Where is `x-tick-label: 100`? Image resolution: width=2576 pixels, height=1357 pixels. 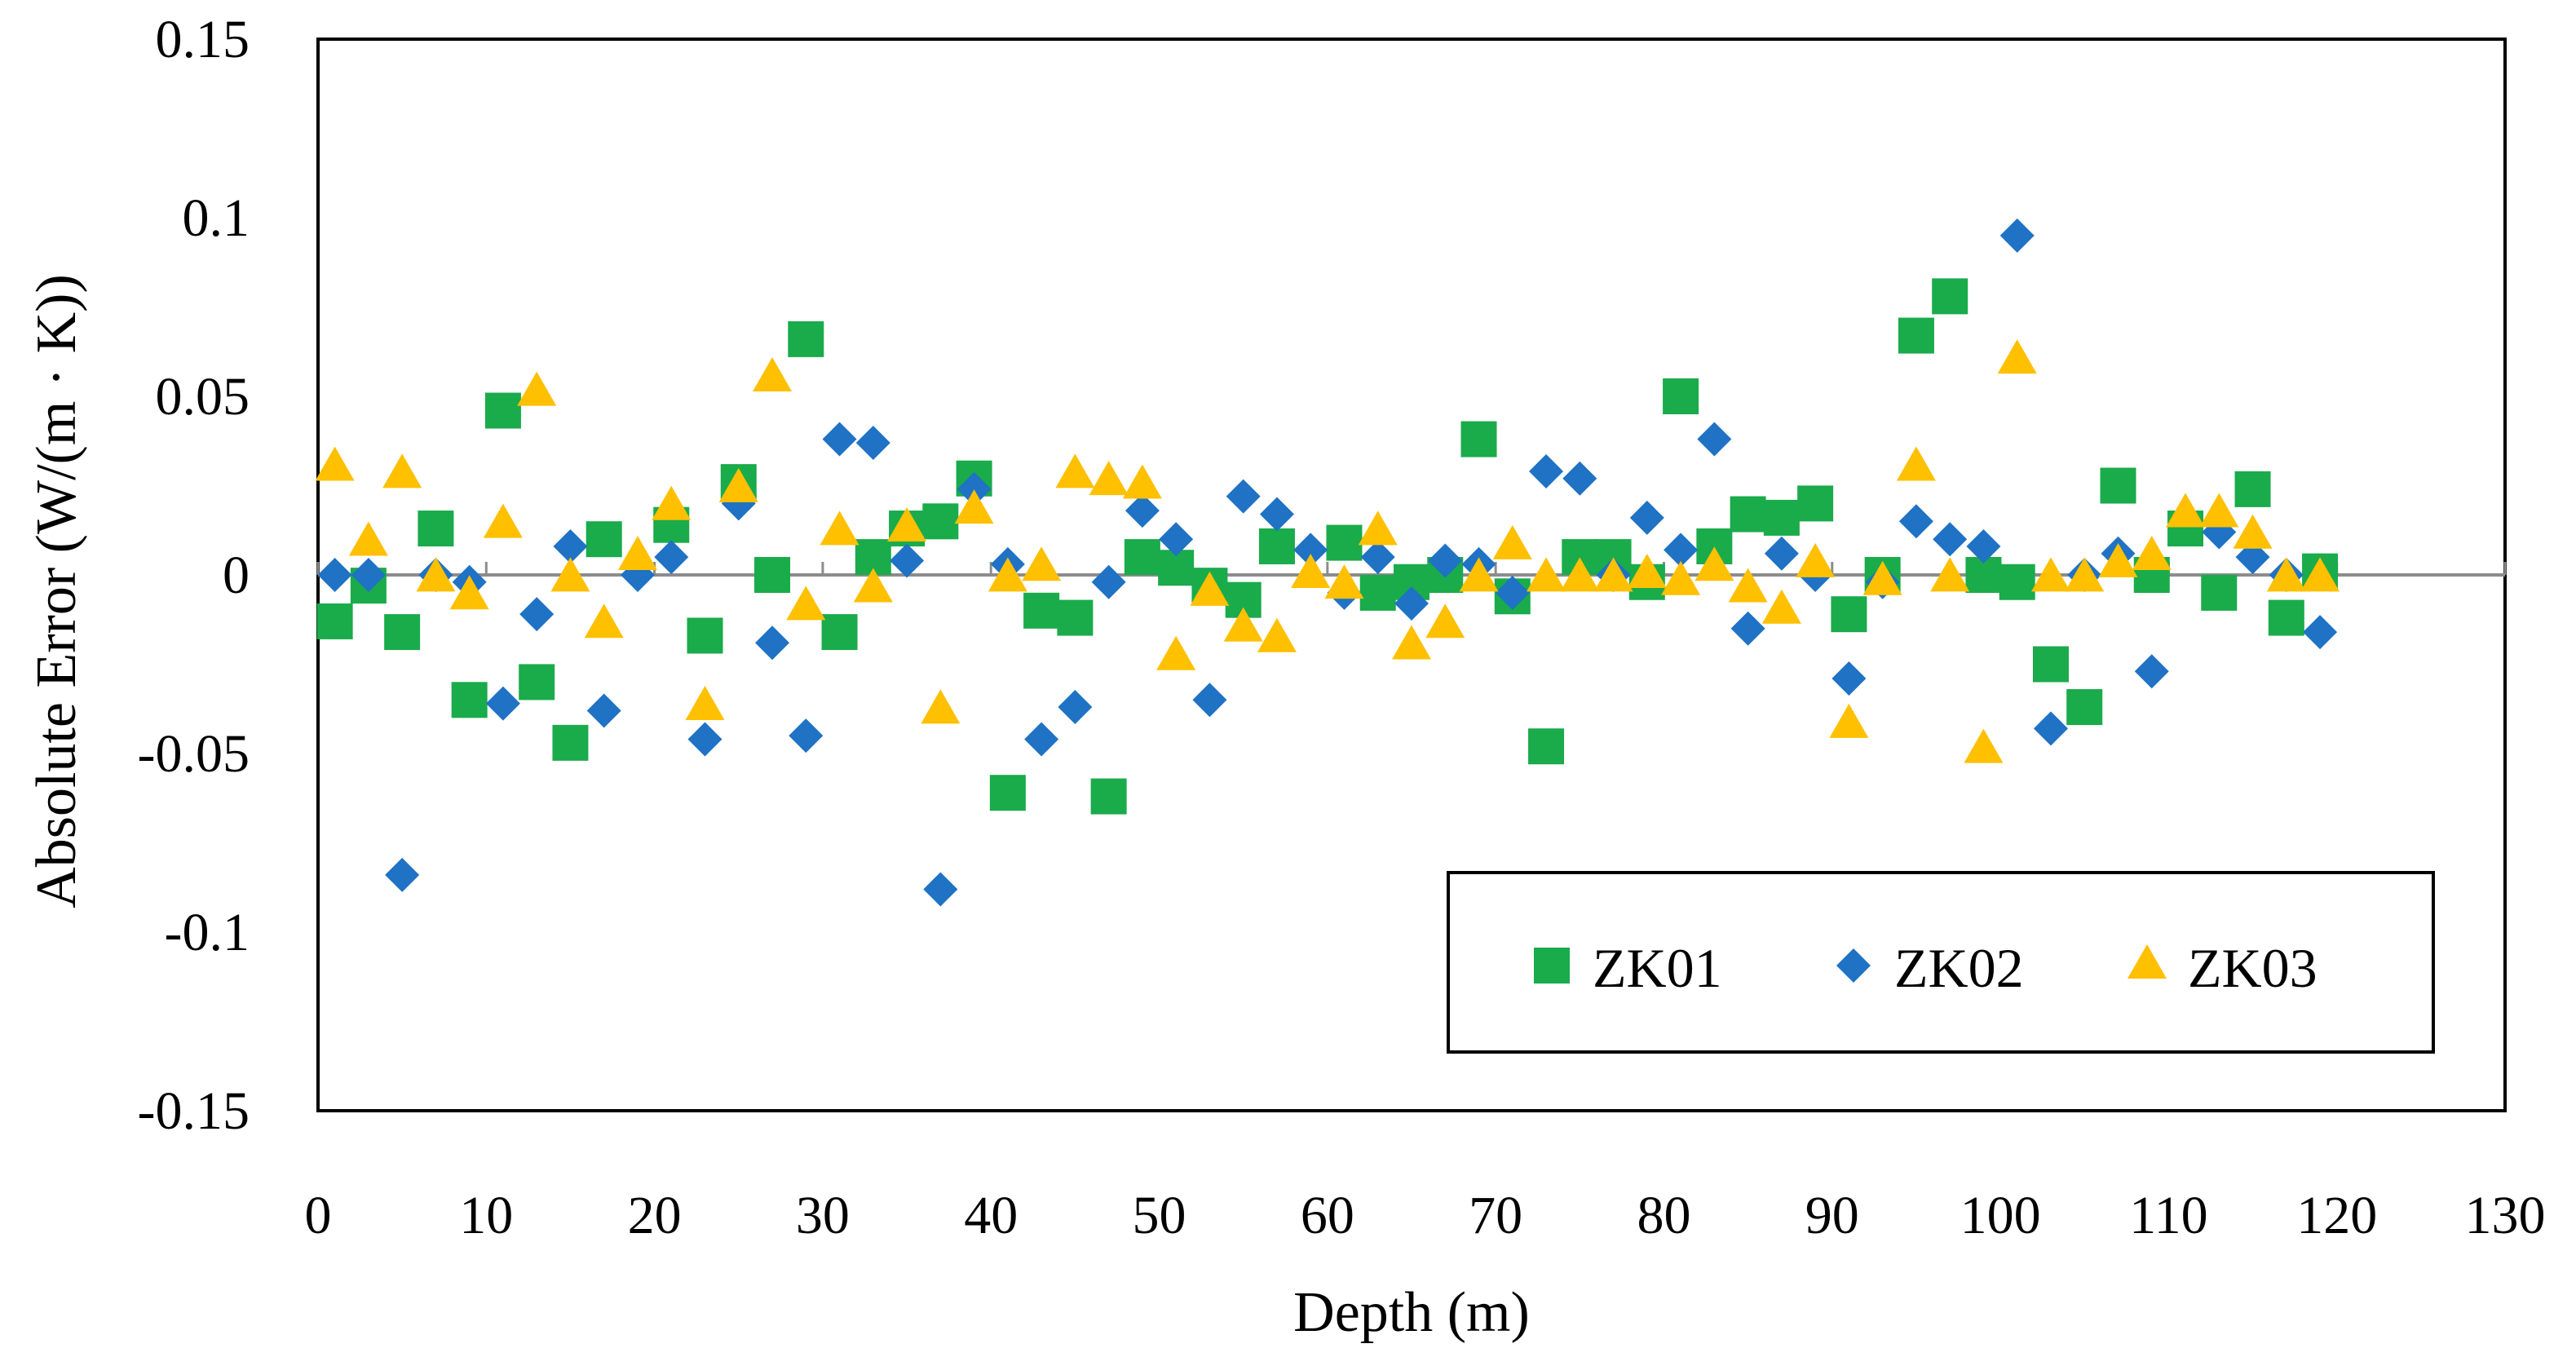 x-tick-label: 100 is located at coordinates (2000, 1215).